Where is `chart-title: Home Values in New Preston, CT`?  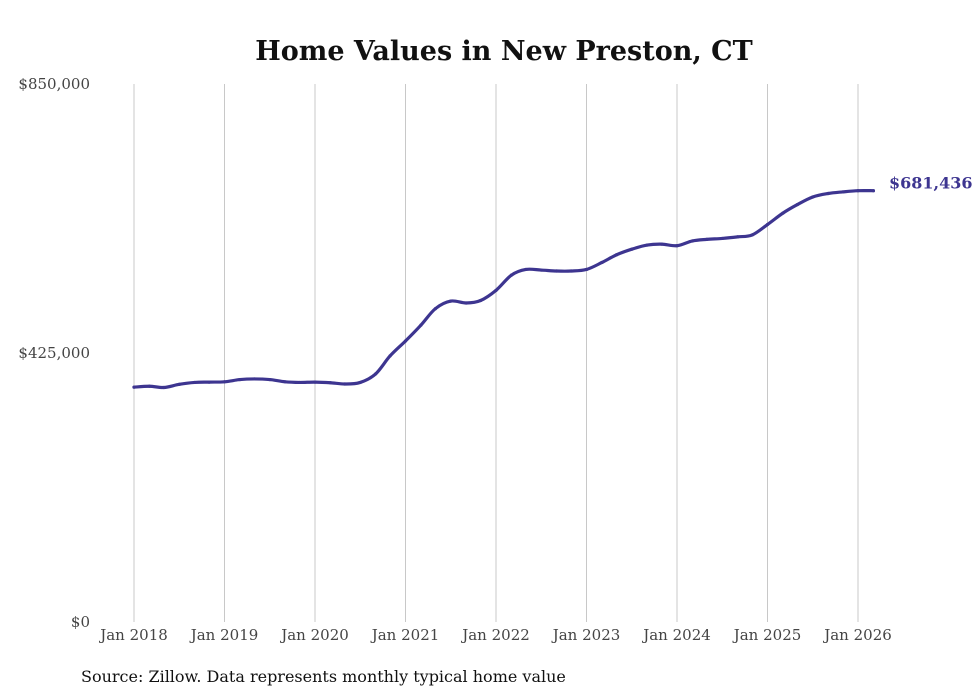
chart-title: Home Values in New Preston, CT is located at coordinates (503, 51).